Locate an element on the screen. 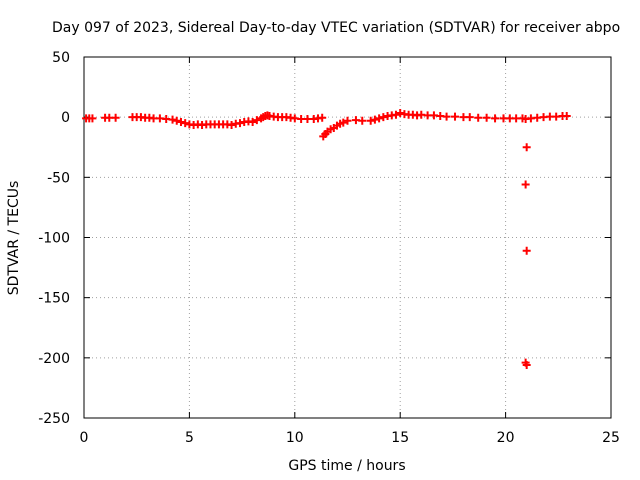  y-tick-label: -100 is located at coordinates (54, 239).